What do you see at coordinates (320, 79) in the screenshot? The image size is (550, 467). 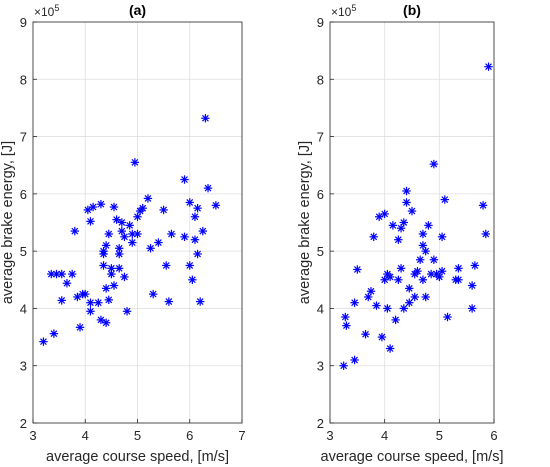 I see `panel-b-ytick-label: 8` at bounding box center [320, 79].